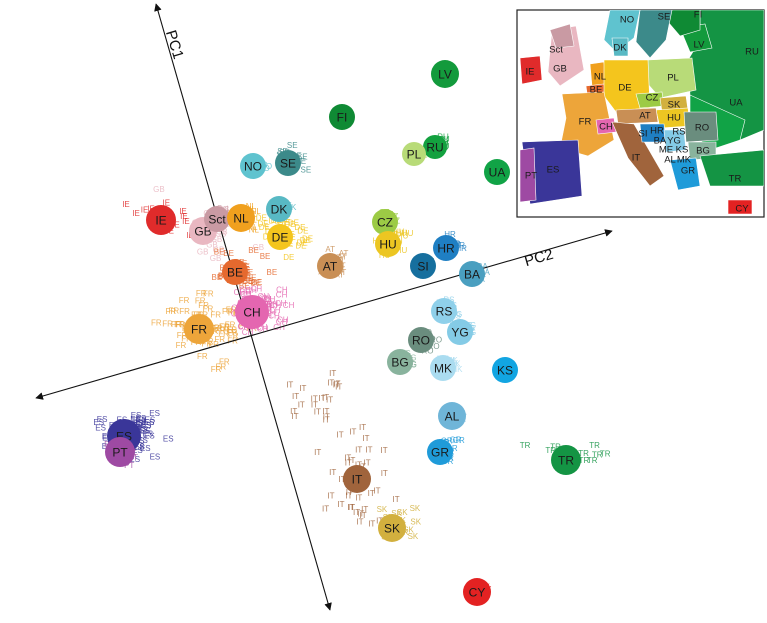  Describe the element at coordinates (408, 233) in the screenshot. I see `sample-label-hu: HU` at that location.